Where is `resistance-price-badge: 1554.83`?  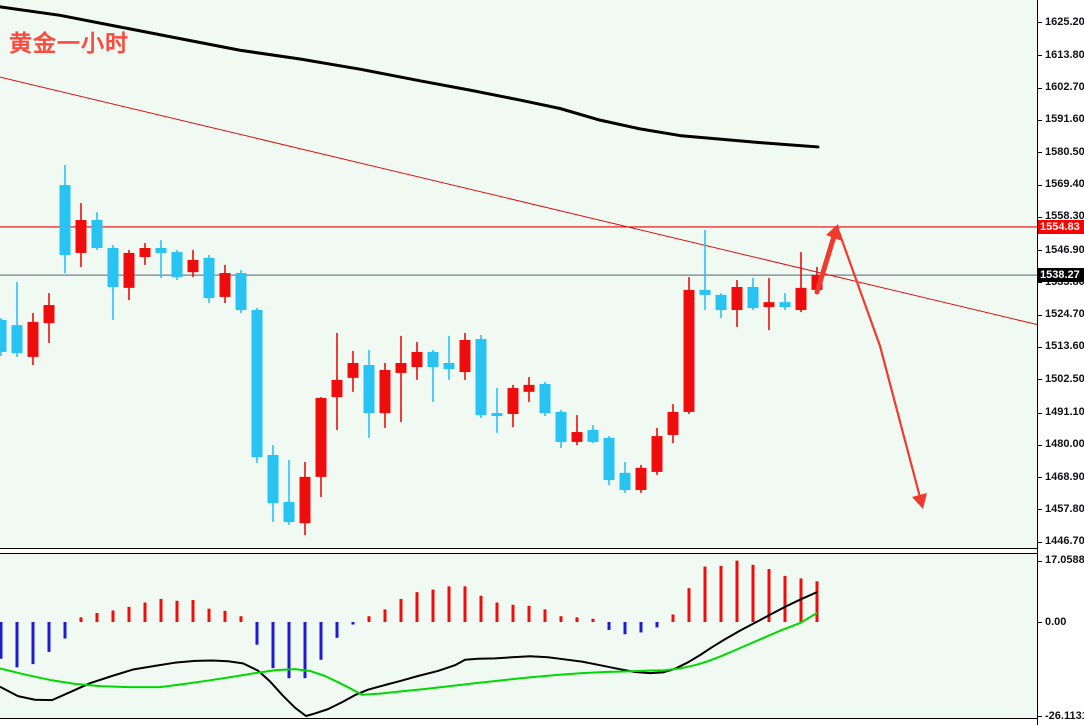
resistance-price-badge: 1554.83 is located at coordinates (1061, 226).